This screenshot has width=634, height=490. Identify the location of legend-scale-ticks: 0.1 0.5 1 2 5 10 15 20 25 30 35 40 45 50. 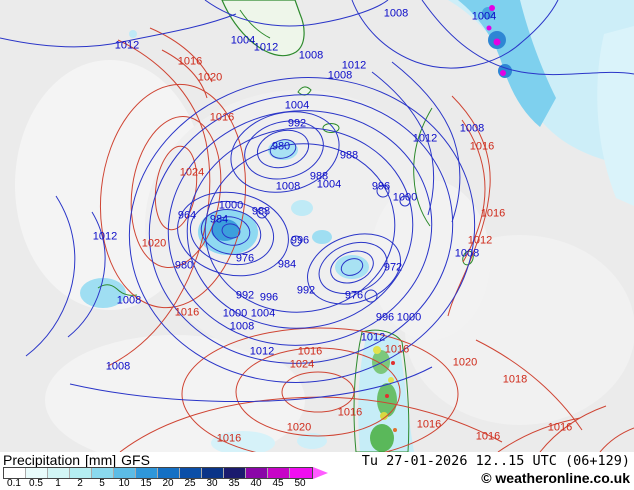
(173, 484).